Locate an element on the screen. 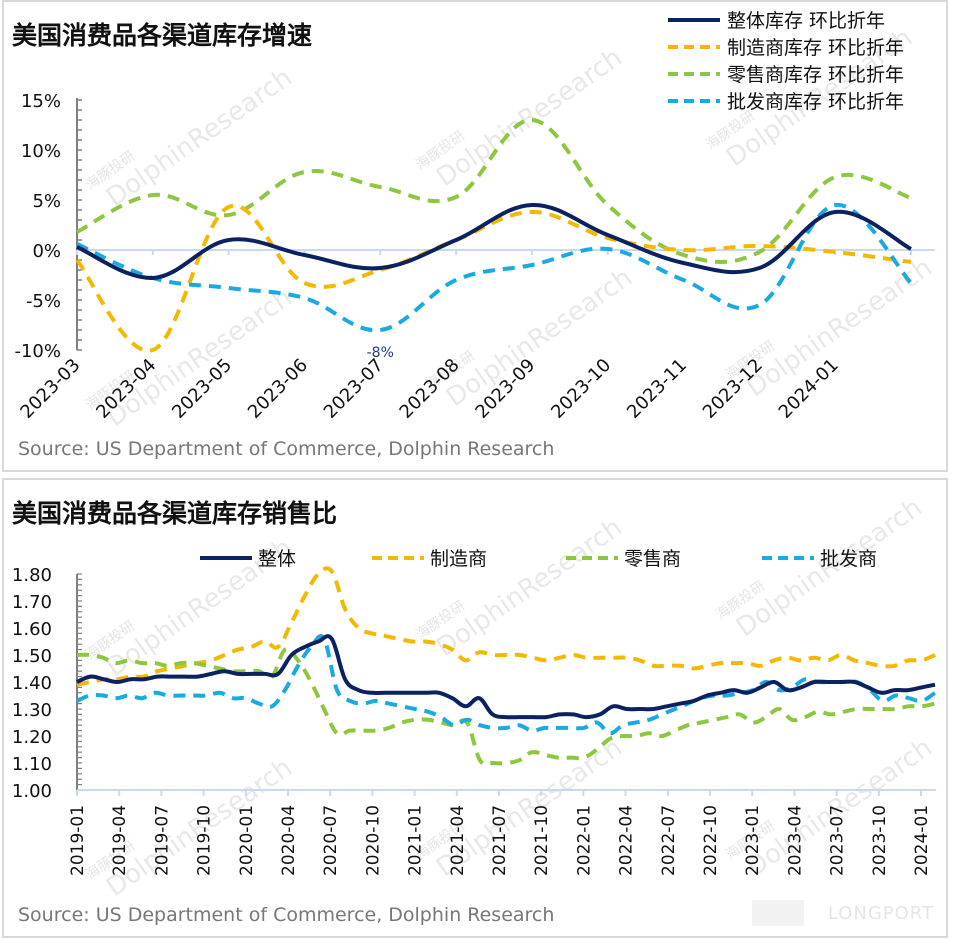  x-tick-label: 2020-04 is located at coordinates (289, 840).